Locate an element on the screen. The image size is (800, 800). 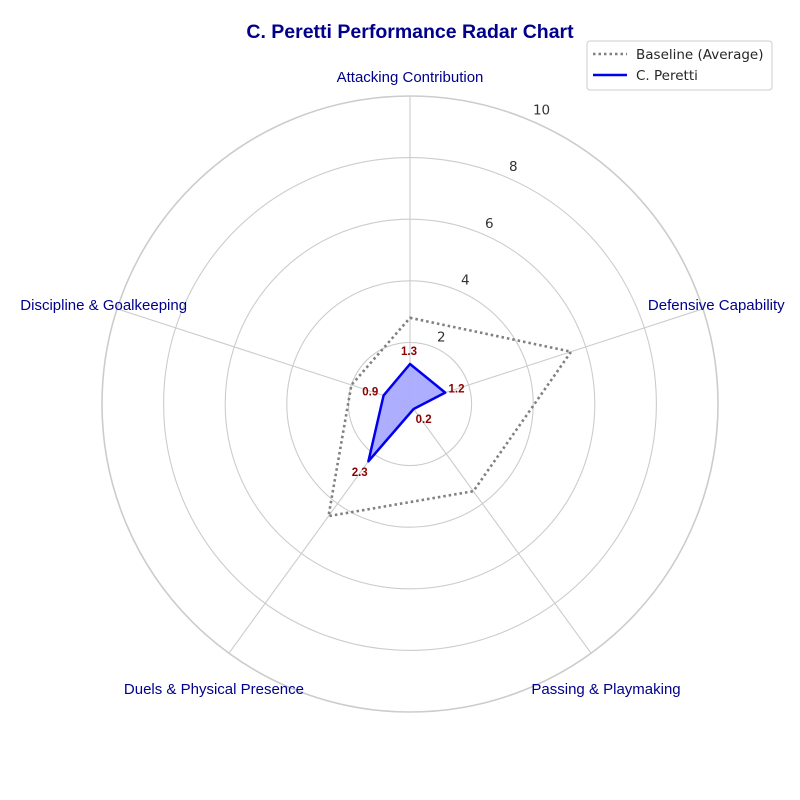
series-layer is located at coordinates (450, 417).